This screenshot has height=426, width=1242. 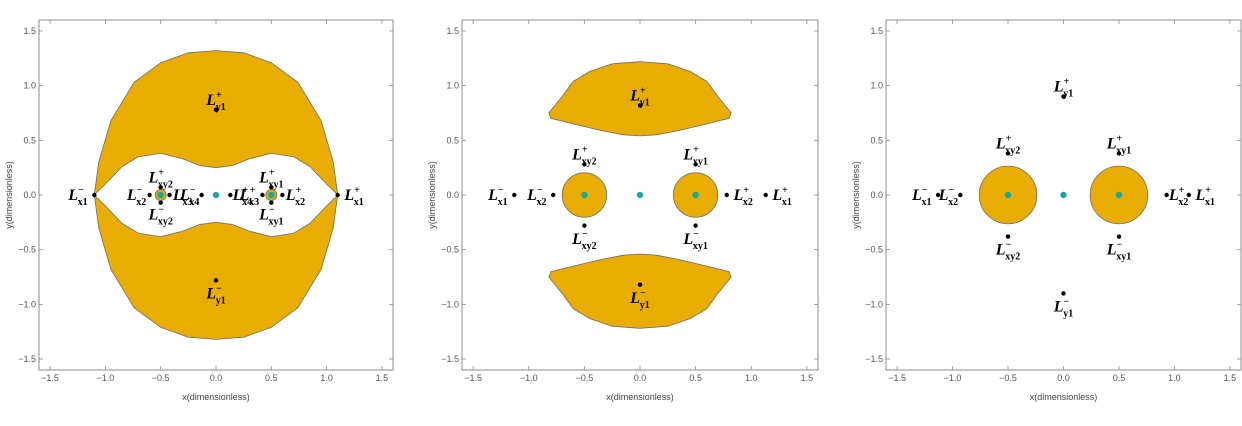 What do you see at coordinates (242, 196) in the screenshot?
I see `lagrange-point-label: L+ x4` at bounding box center [242, 196].